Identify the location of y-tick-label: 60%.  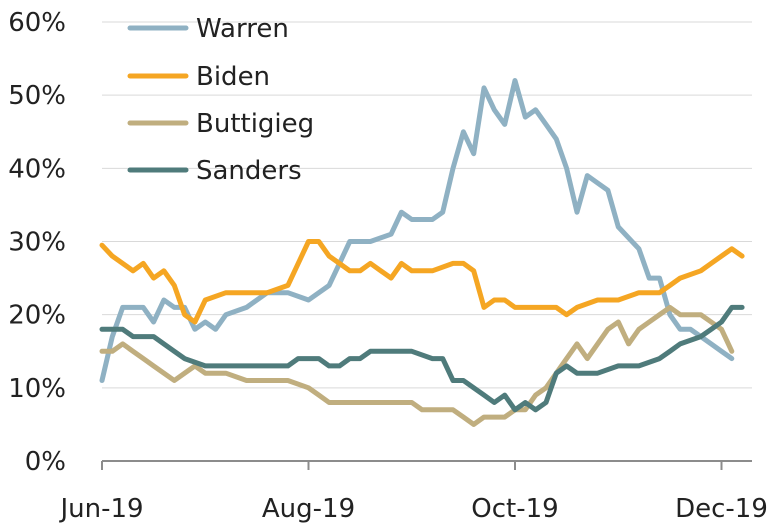
(37, 23).